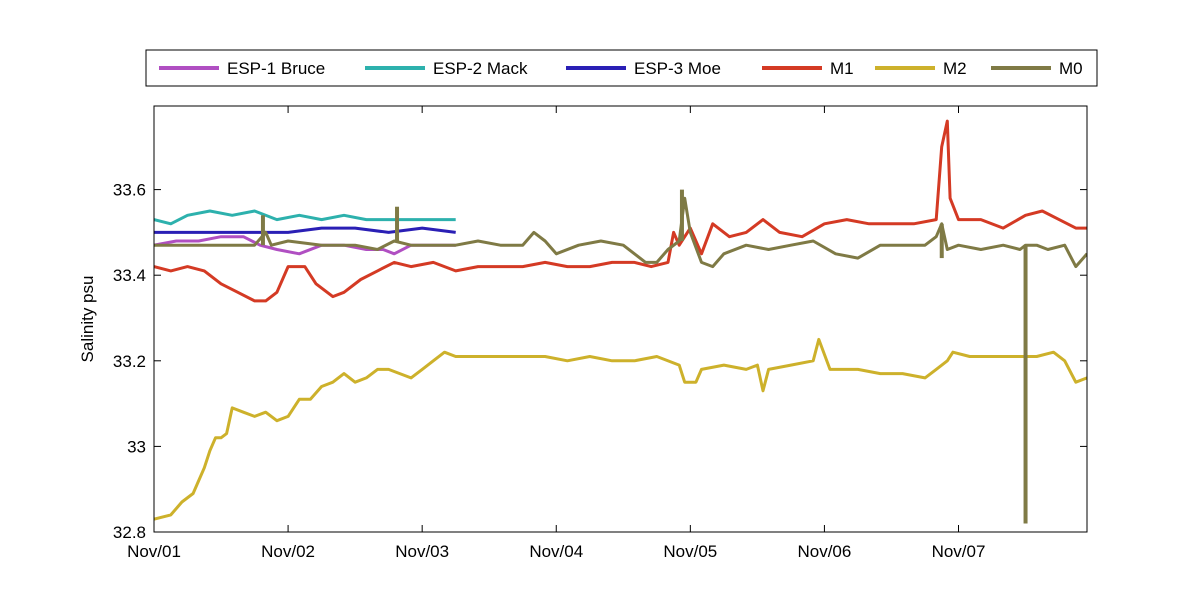  I want to click on x-tick-label: Nov/04, so click(556, 551).